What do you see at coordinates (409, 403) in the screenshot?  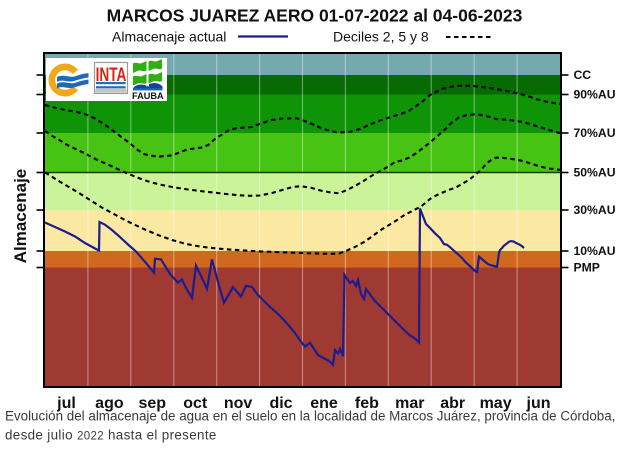 I see `svg-text: mar` at bounding box center [409, 403].